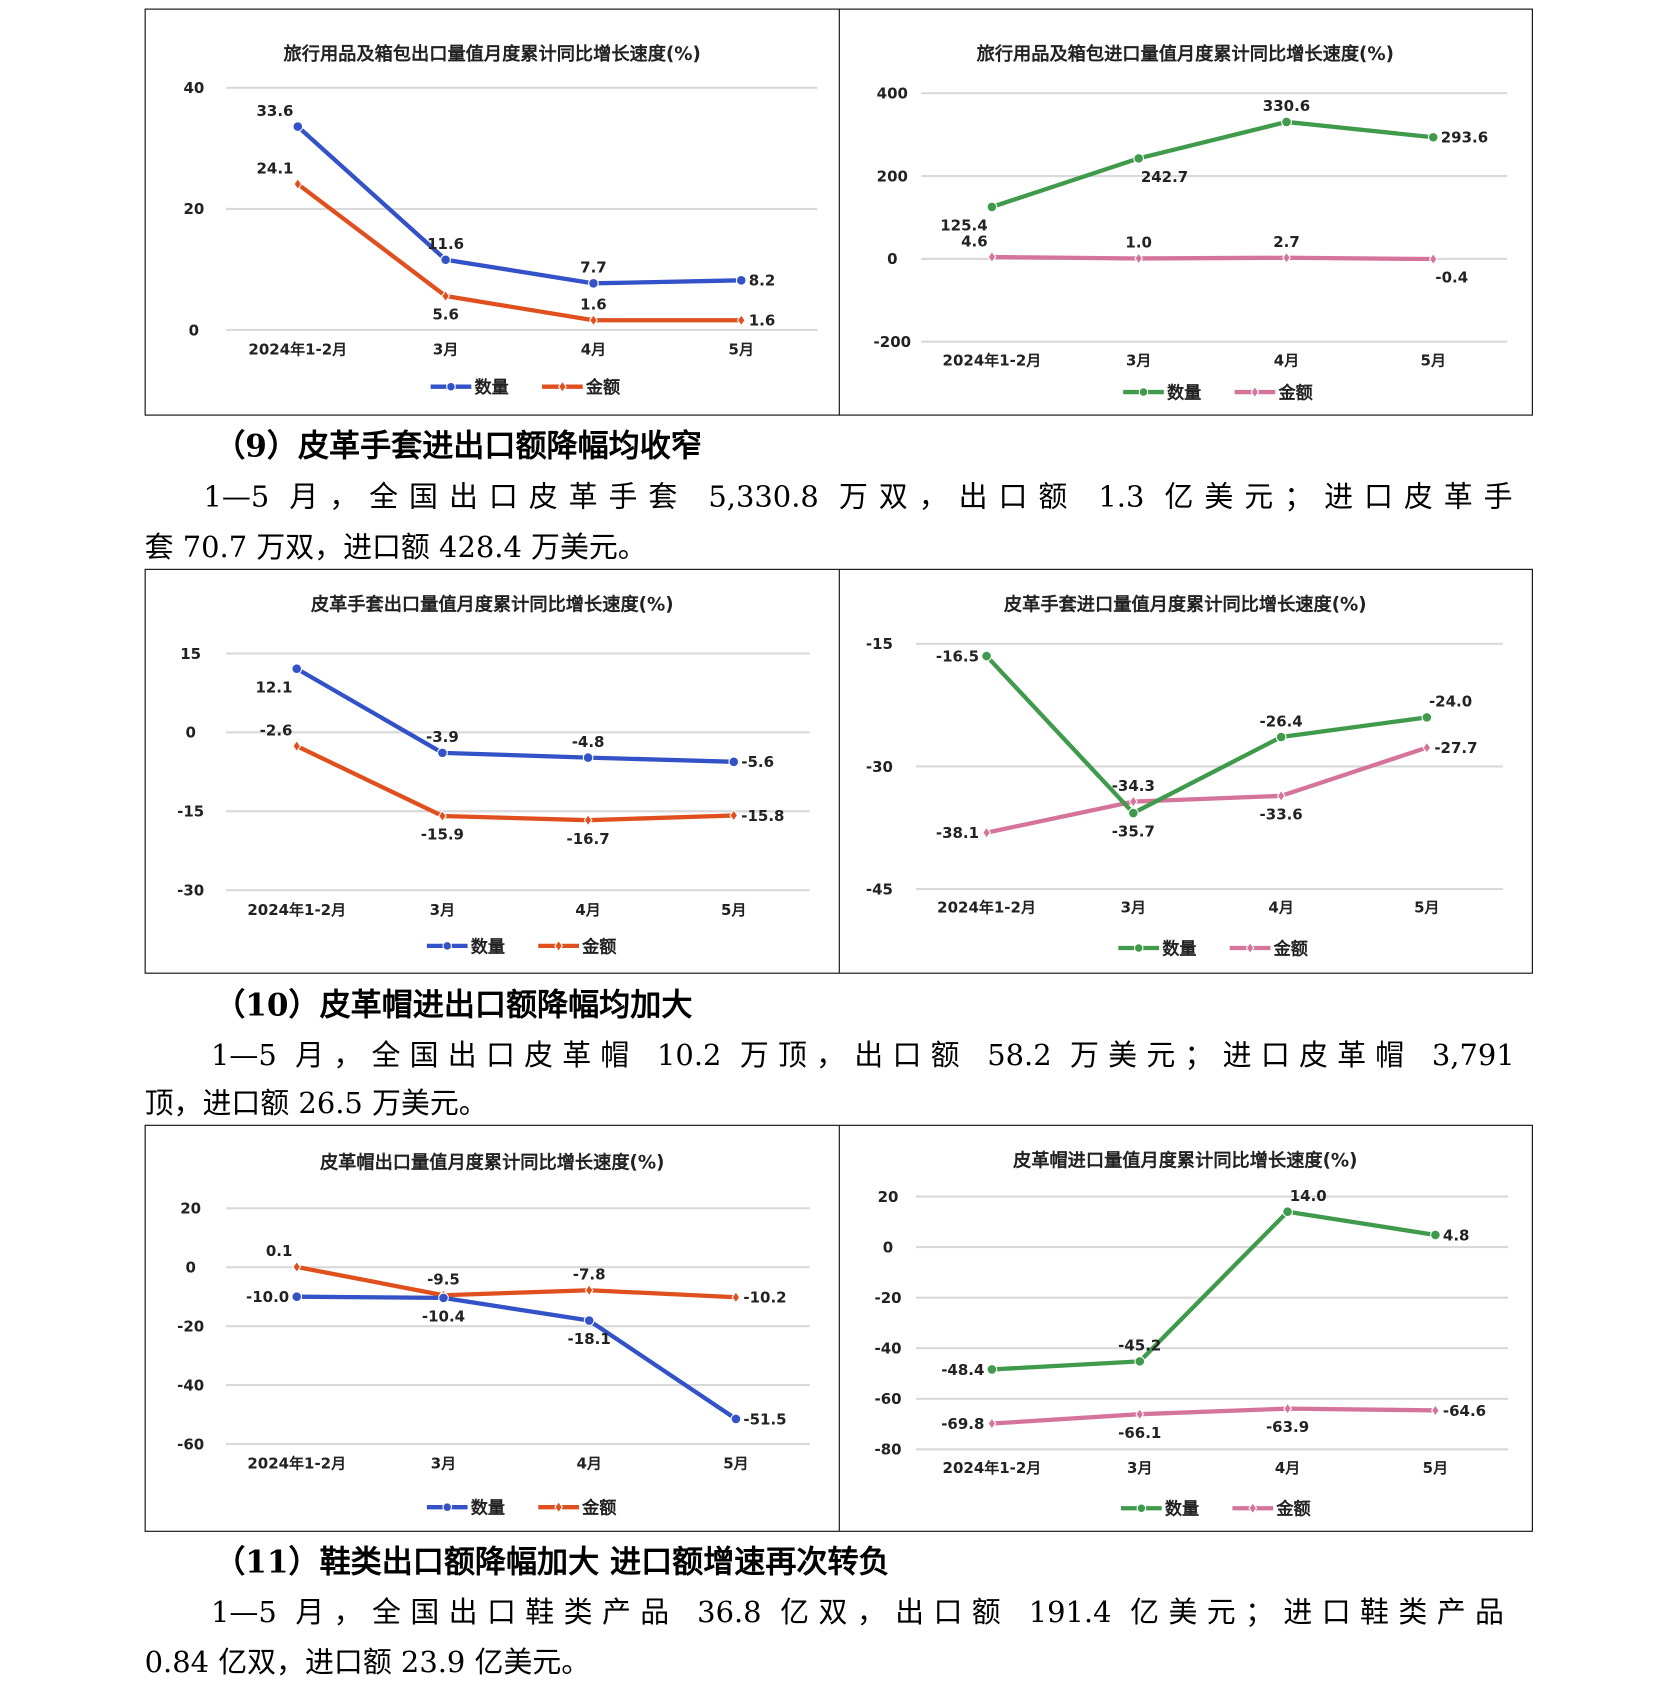 This screenshot has height=1681, width=1671. What do you see at coordinates (762, 816) in the screenshot?
I see `data-label: -15.8` at bounding box center [762, 816].